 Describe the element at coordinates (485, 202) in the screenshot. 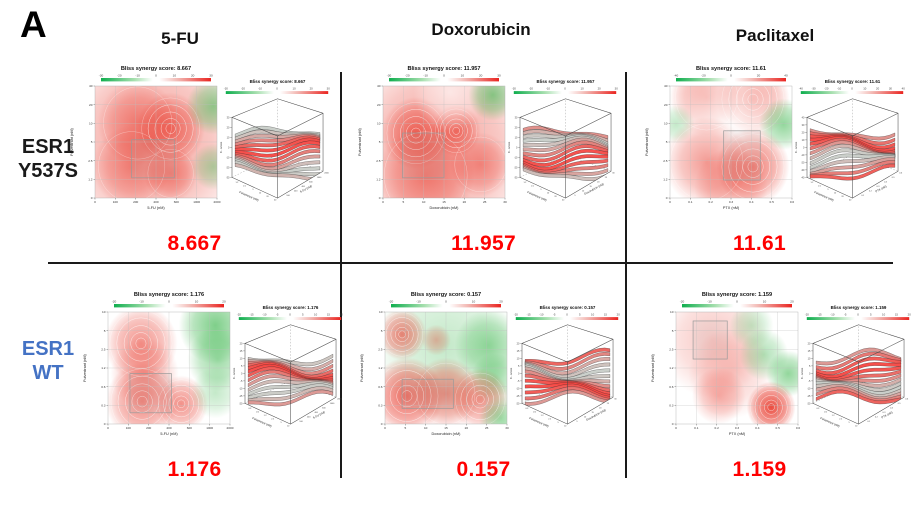

I see `x-axis-tick: 25` at that location.